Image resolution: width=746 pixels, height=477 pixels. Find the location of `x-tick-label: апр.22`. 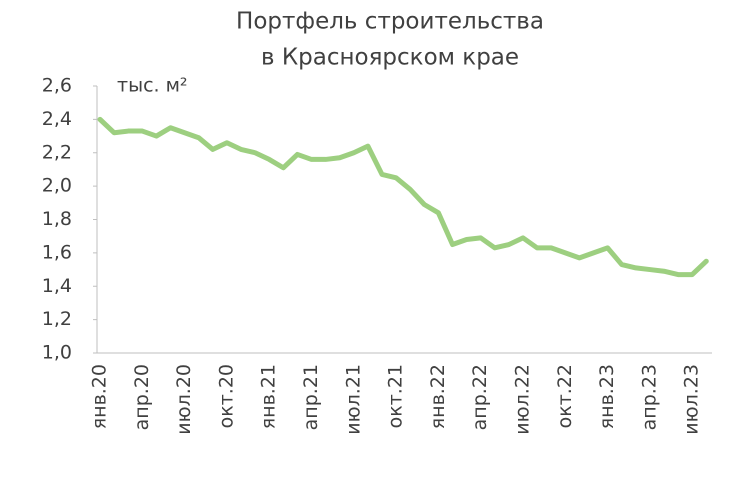

x-tick-label: апр.22 is located at coordinates (480, 397).